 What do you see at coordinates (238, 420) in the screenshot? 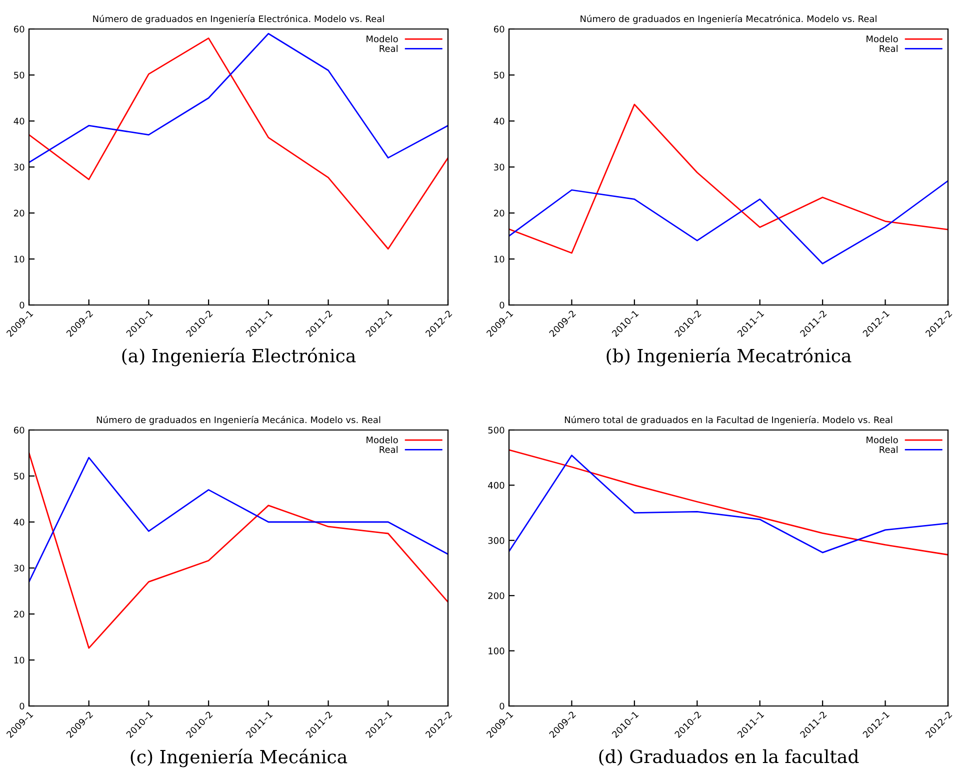
I see `chart-title: Número de graduados en Ingeniería Mecánica. Modelo vs. Real` at bounding box center [238, 420].